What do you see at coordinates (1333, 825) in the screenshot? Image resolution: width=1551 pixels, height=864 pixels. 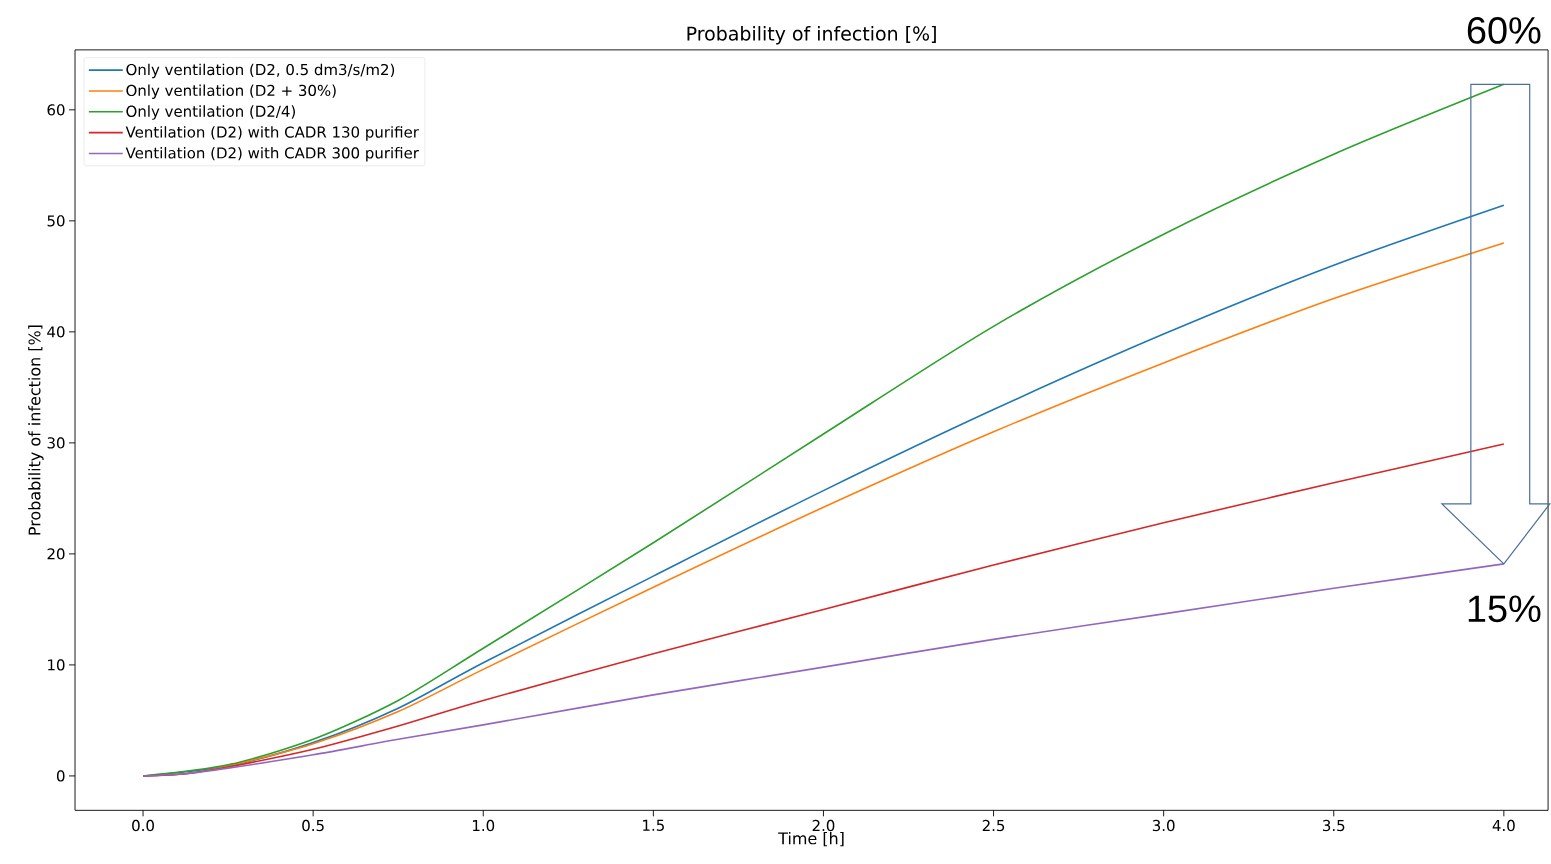 I see `x-tick-label: 3.5` at bounding box center [1333, 825].